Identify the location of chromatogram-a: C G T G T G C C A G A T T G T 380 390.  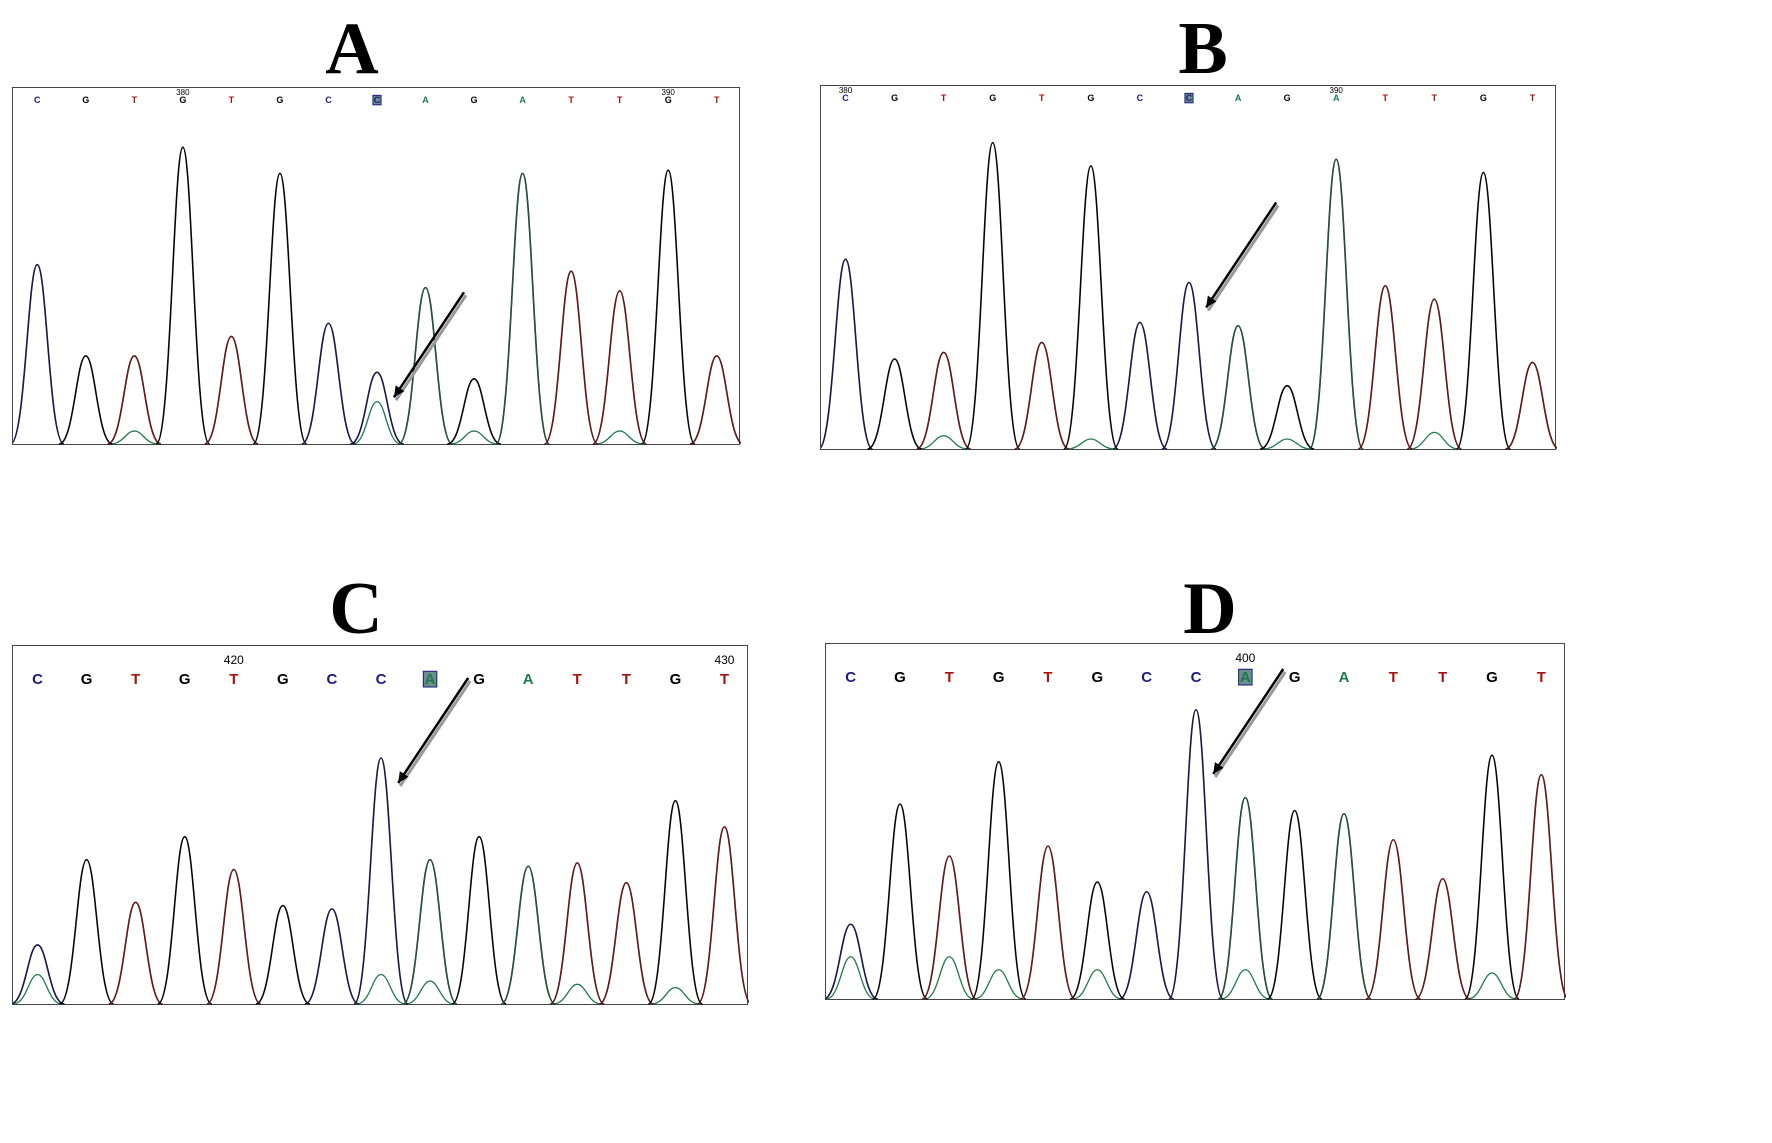
(377, 266).